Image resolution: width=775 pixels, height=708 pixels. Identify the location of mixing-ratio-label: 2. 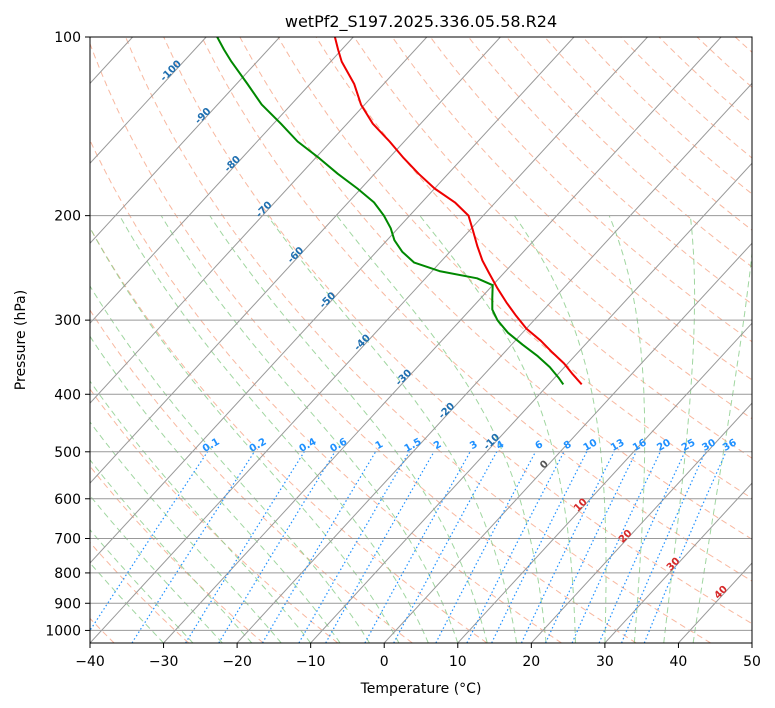
(438, 445).